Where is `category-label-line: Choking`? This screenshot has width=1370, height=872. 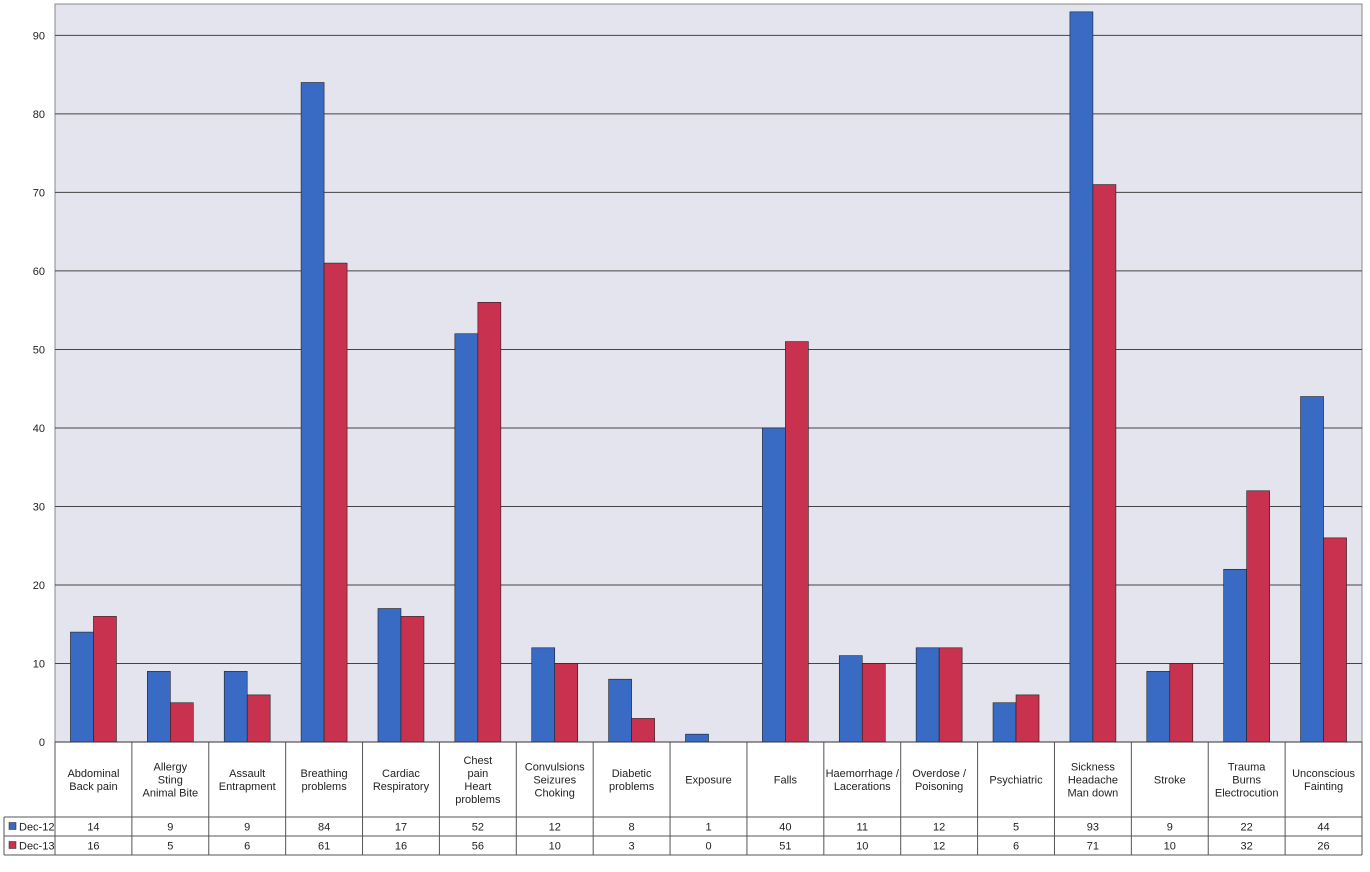 category-label-line: Choking is located at coordinates (555, 794).